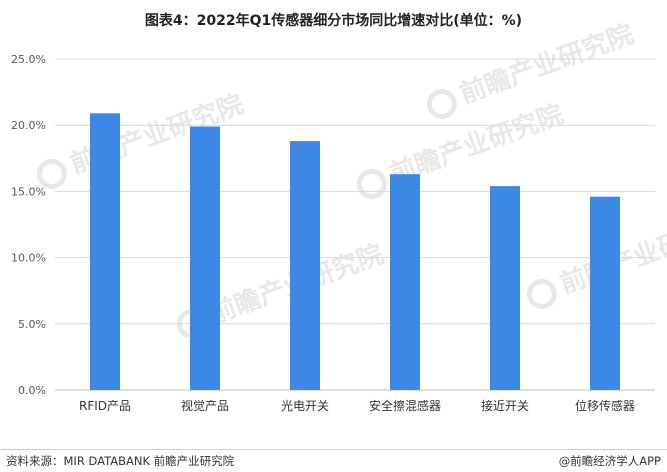 This screenshot has width=667, height=472. I want to click on chart-title: 图表4：2022年Q1传感器细分市场同比增速对比(单位：%), so click(333, 21).